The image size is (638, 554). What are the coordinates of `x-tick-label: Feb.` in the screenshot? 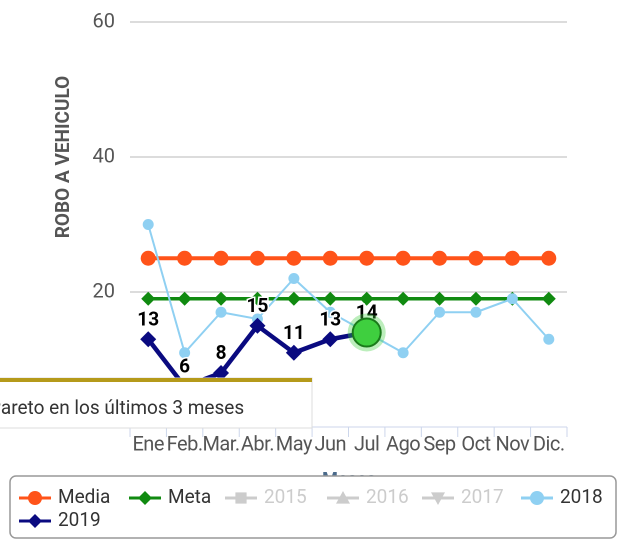 It's located at (185, 443).